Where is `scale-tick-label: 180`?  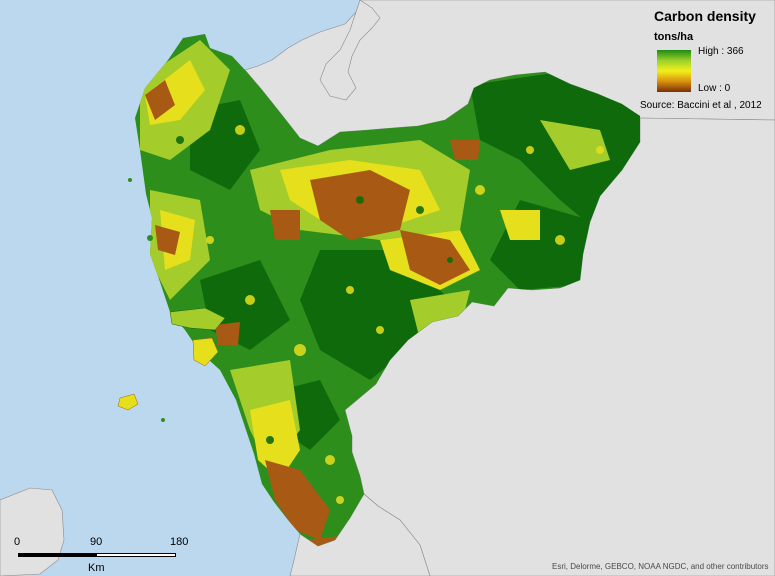
scale-tick-label: 180 is located at coordinates (179, 542).